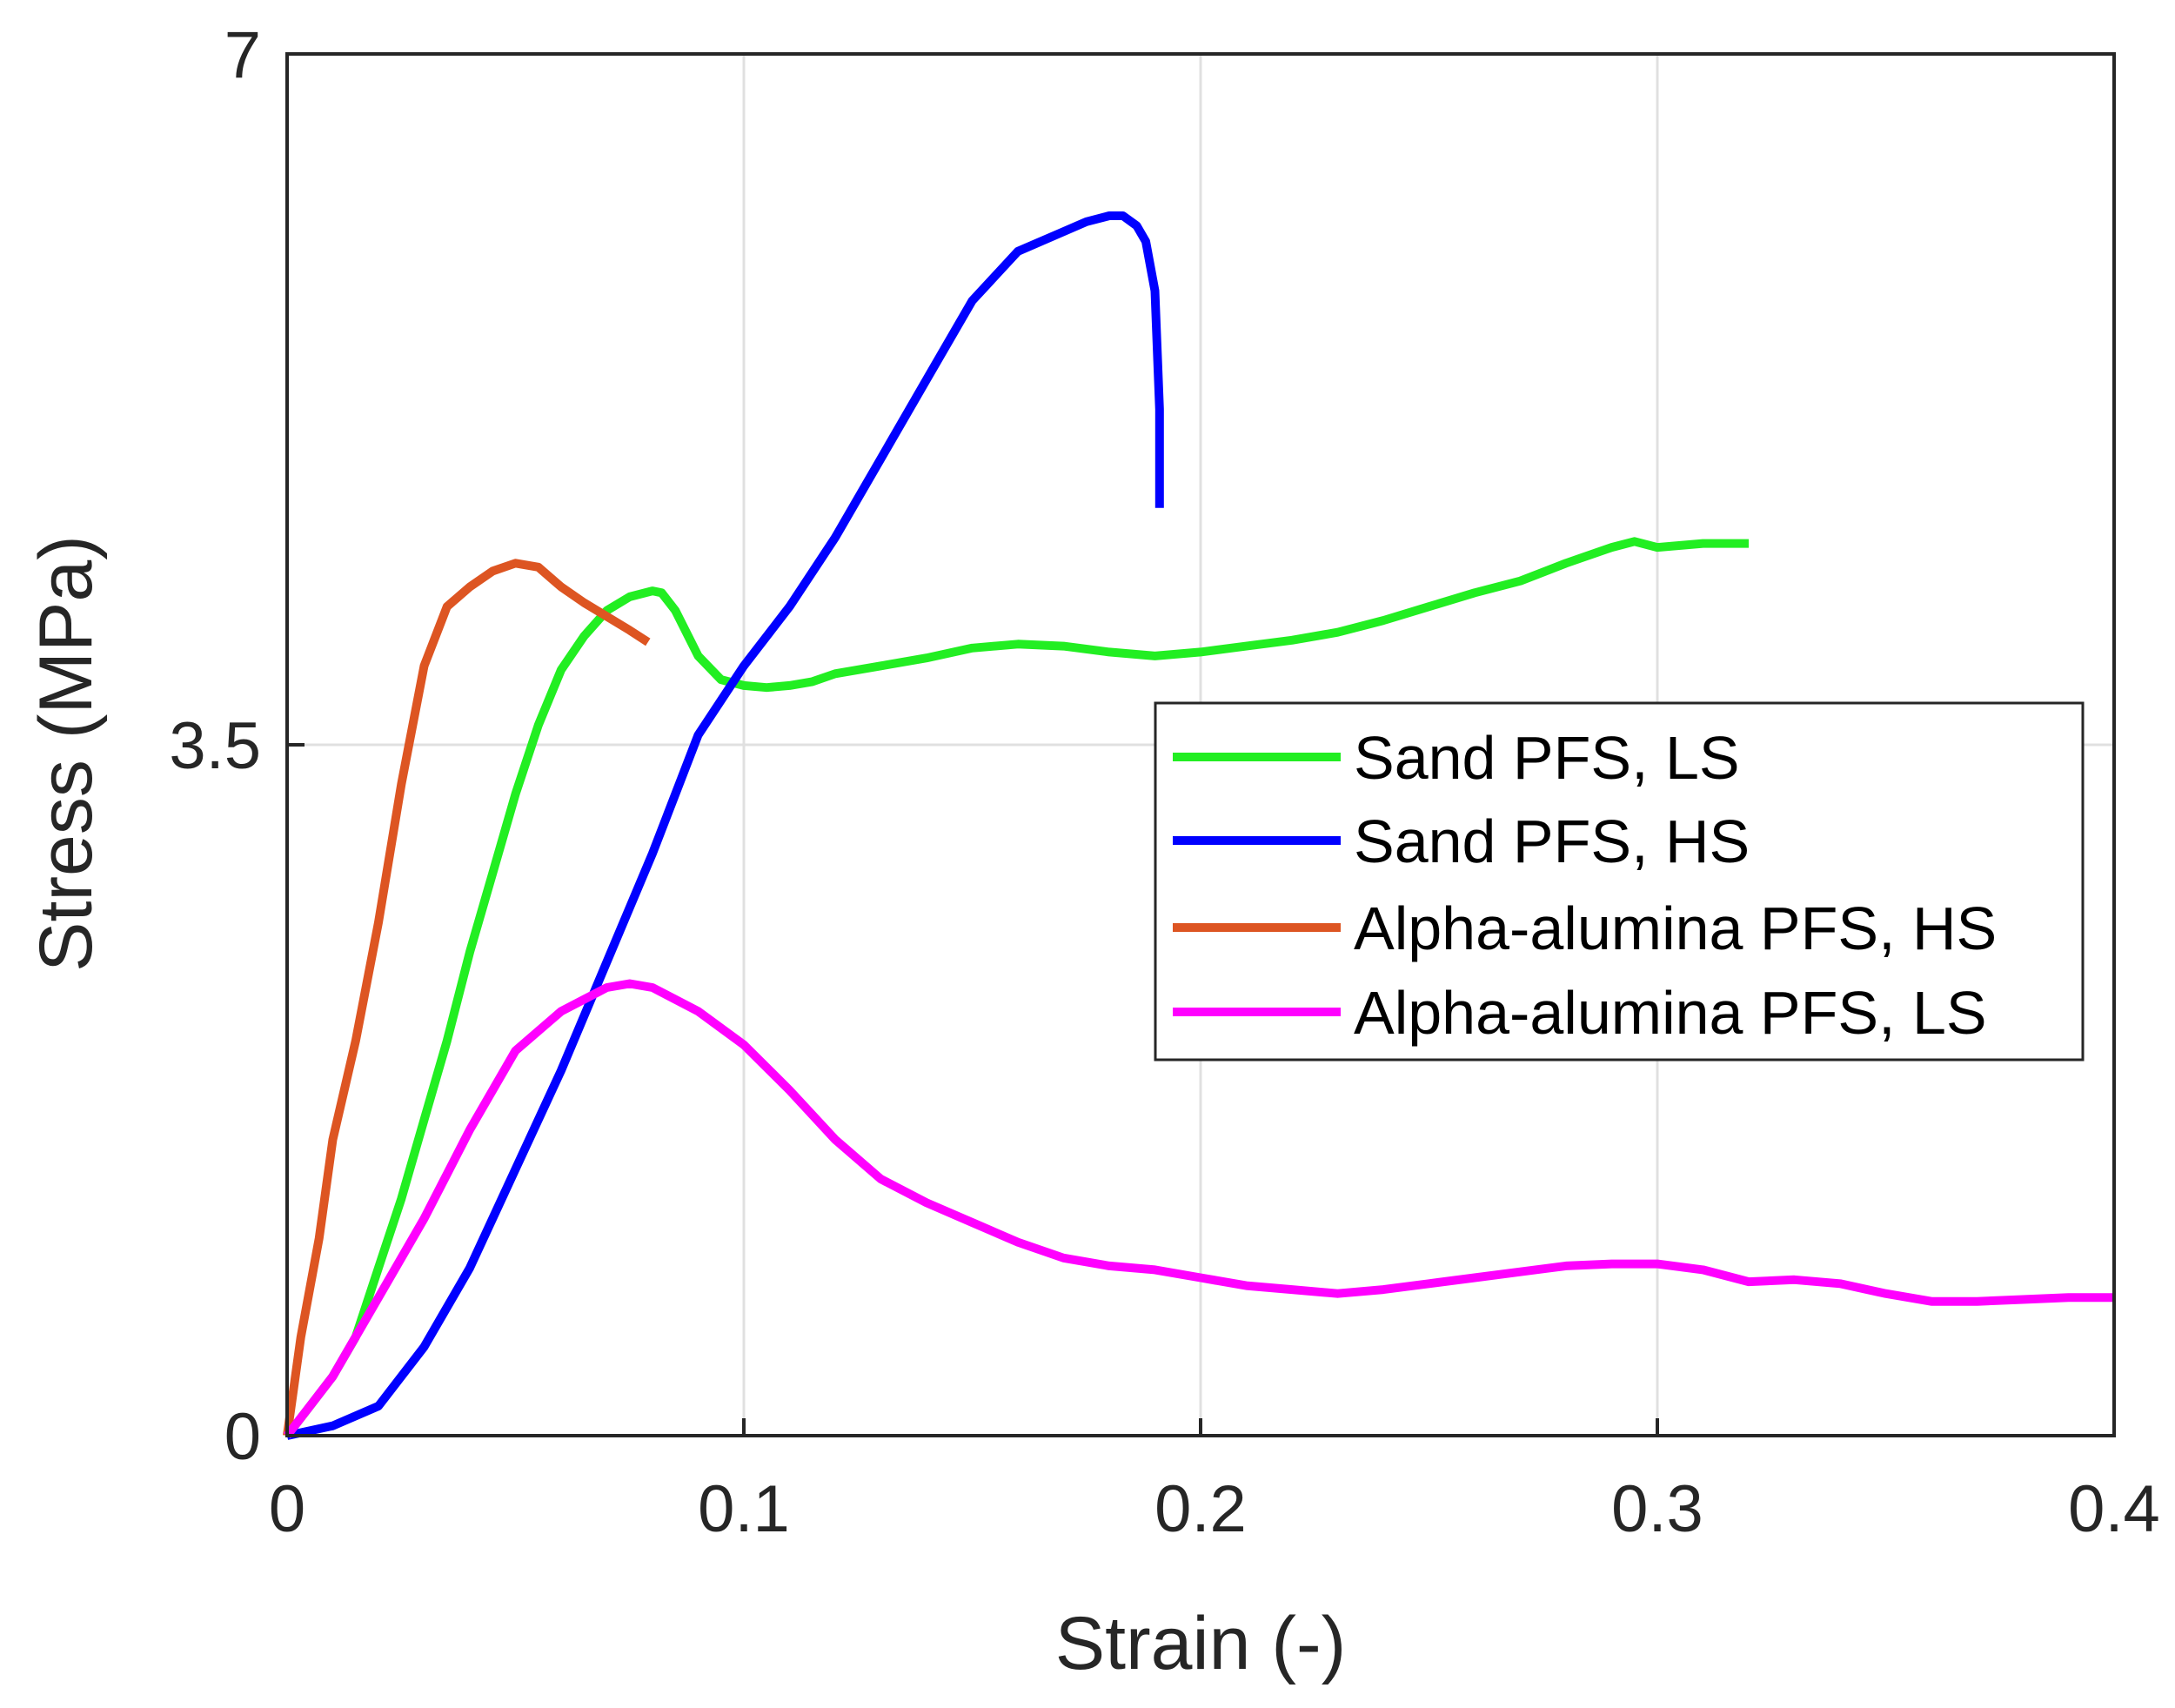 The height and width of the screenshot is (1708, 2175). Describe the element at coordinates (1675, 928) in the screenshot. I see `legend-label-2: Alpha-alumina PFS, HS` at that location.